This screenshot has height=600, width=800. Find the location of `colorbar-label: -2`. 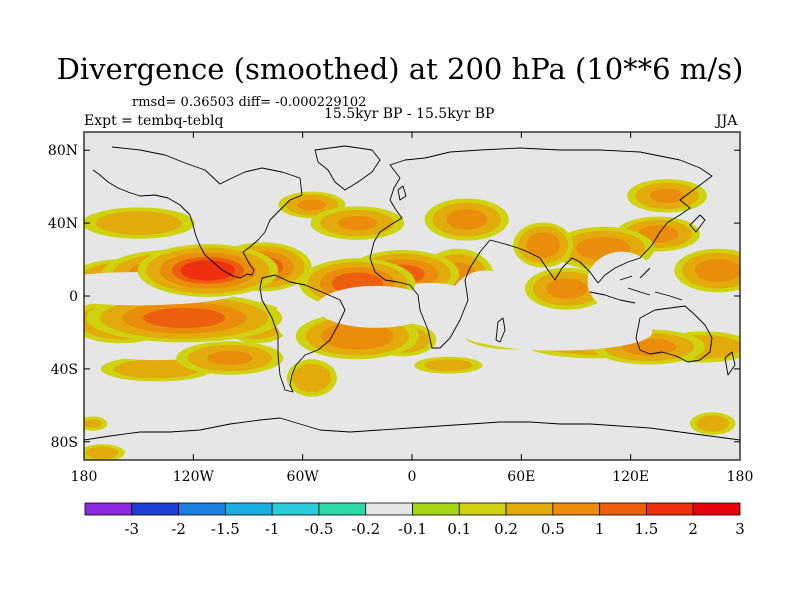

colorbar-label: -2 is located at coordinates (178, 529).